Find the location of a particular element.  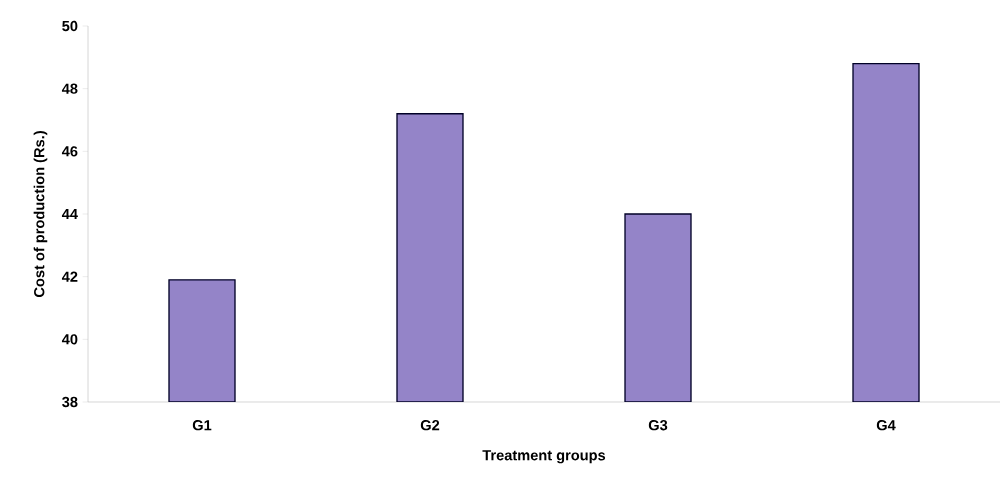

y-axis-title: Cost of production (Rs.) is located at coordinates (40, 214).